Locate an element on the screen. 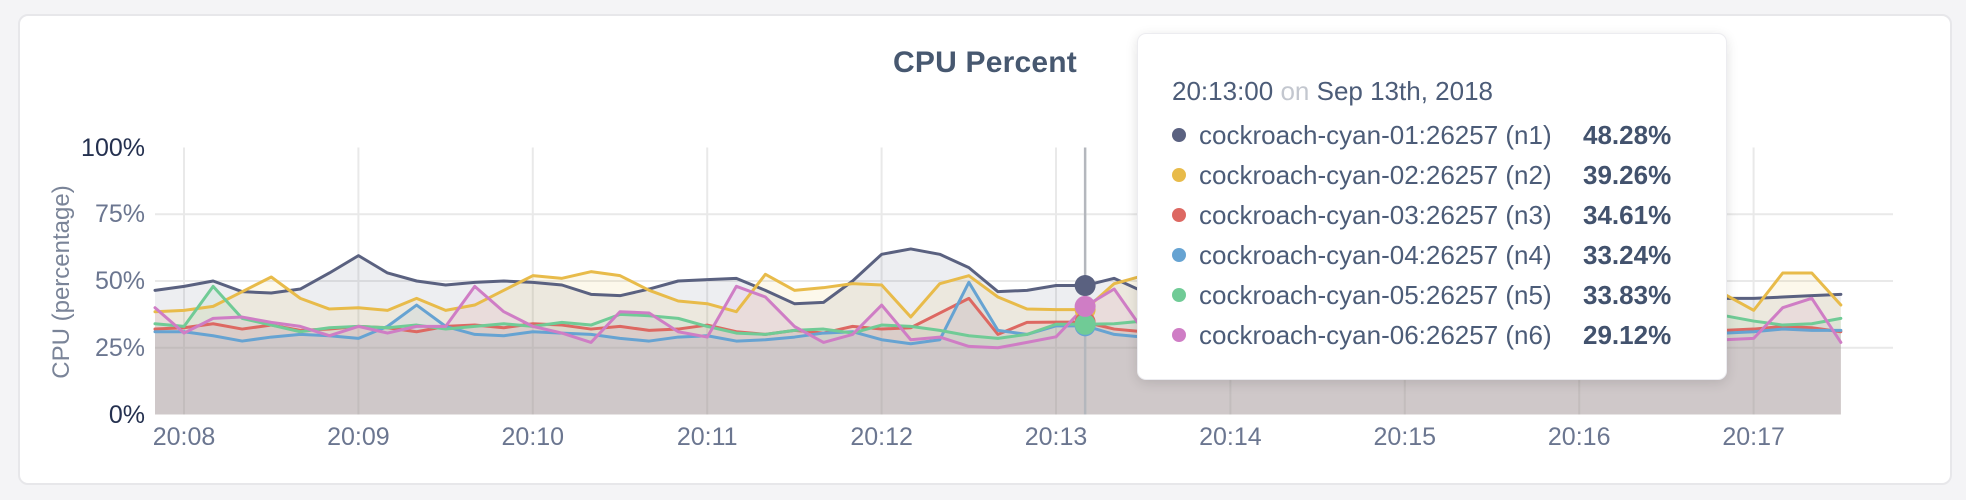 The image size is (1966, 500). tooltip-series-value: 33.83% is located at coordinates (1627, 294).